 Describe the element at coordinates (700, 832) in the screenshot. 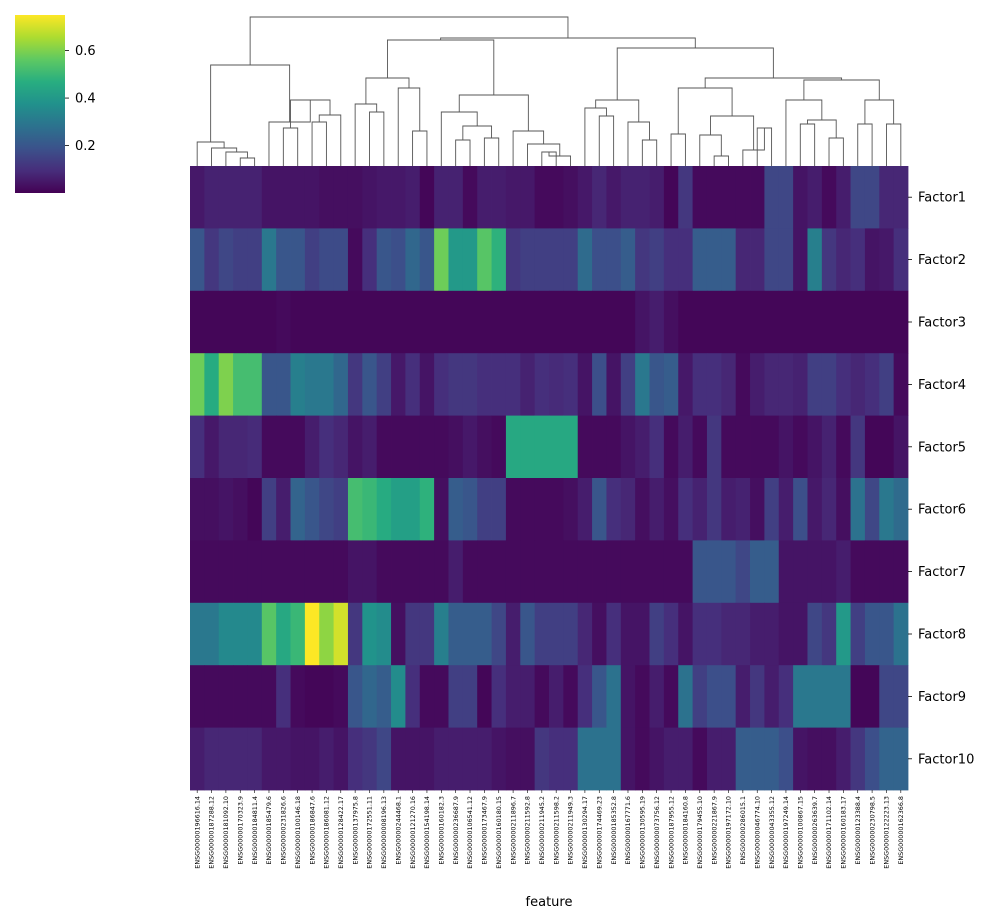

I see `column-label: ENSG00000179455.10` at that location.